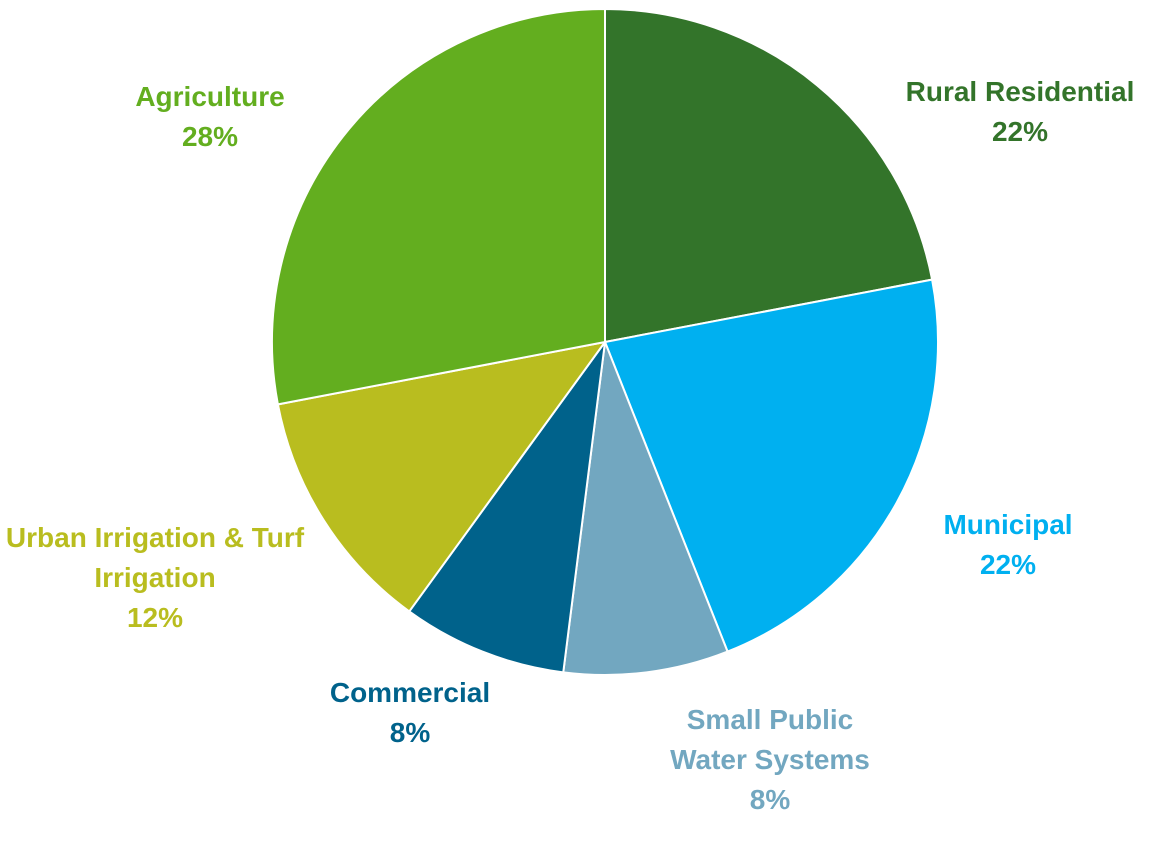 Image resolution: width=1175 pixels, height=846 pixels. I want to click on category-name: Urban Irrigation & Turf Irrigation, so click(155, 557).